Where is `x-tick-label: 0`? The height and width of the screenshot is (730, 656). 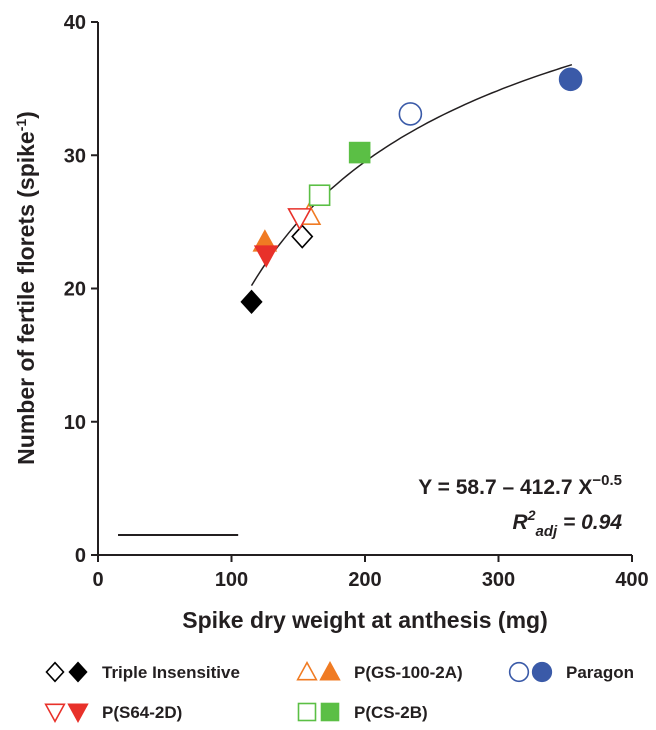 x-tick-label: 0 is located at coordinates (97, 580).